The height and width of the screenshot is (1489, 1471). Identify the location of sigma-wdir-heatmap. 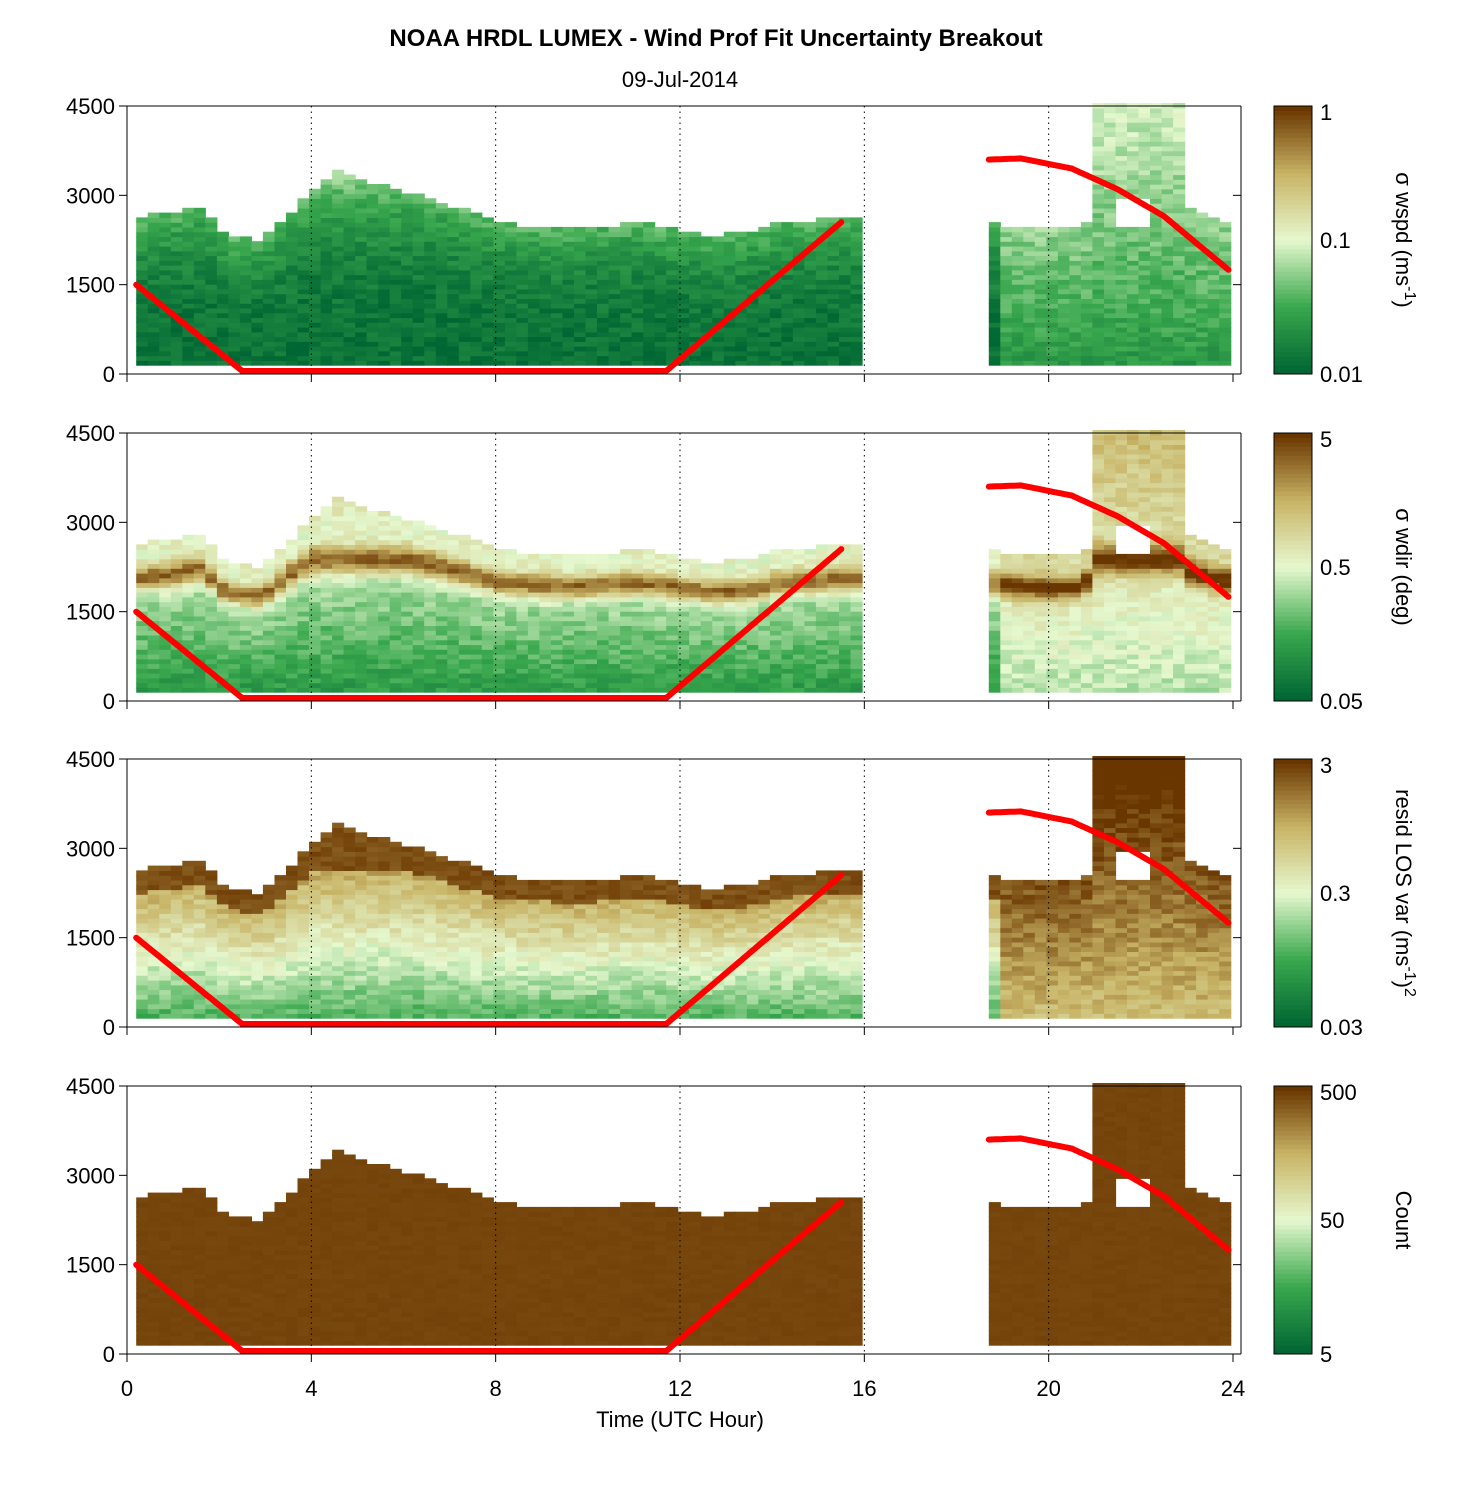
(684, 561).